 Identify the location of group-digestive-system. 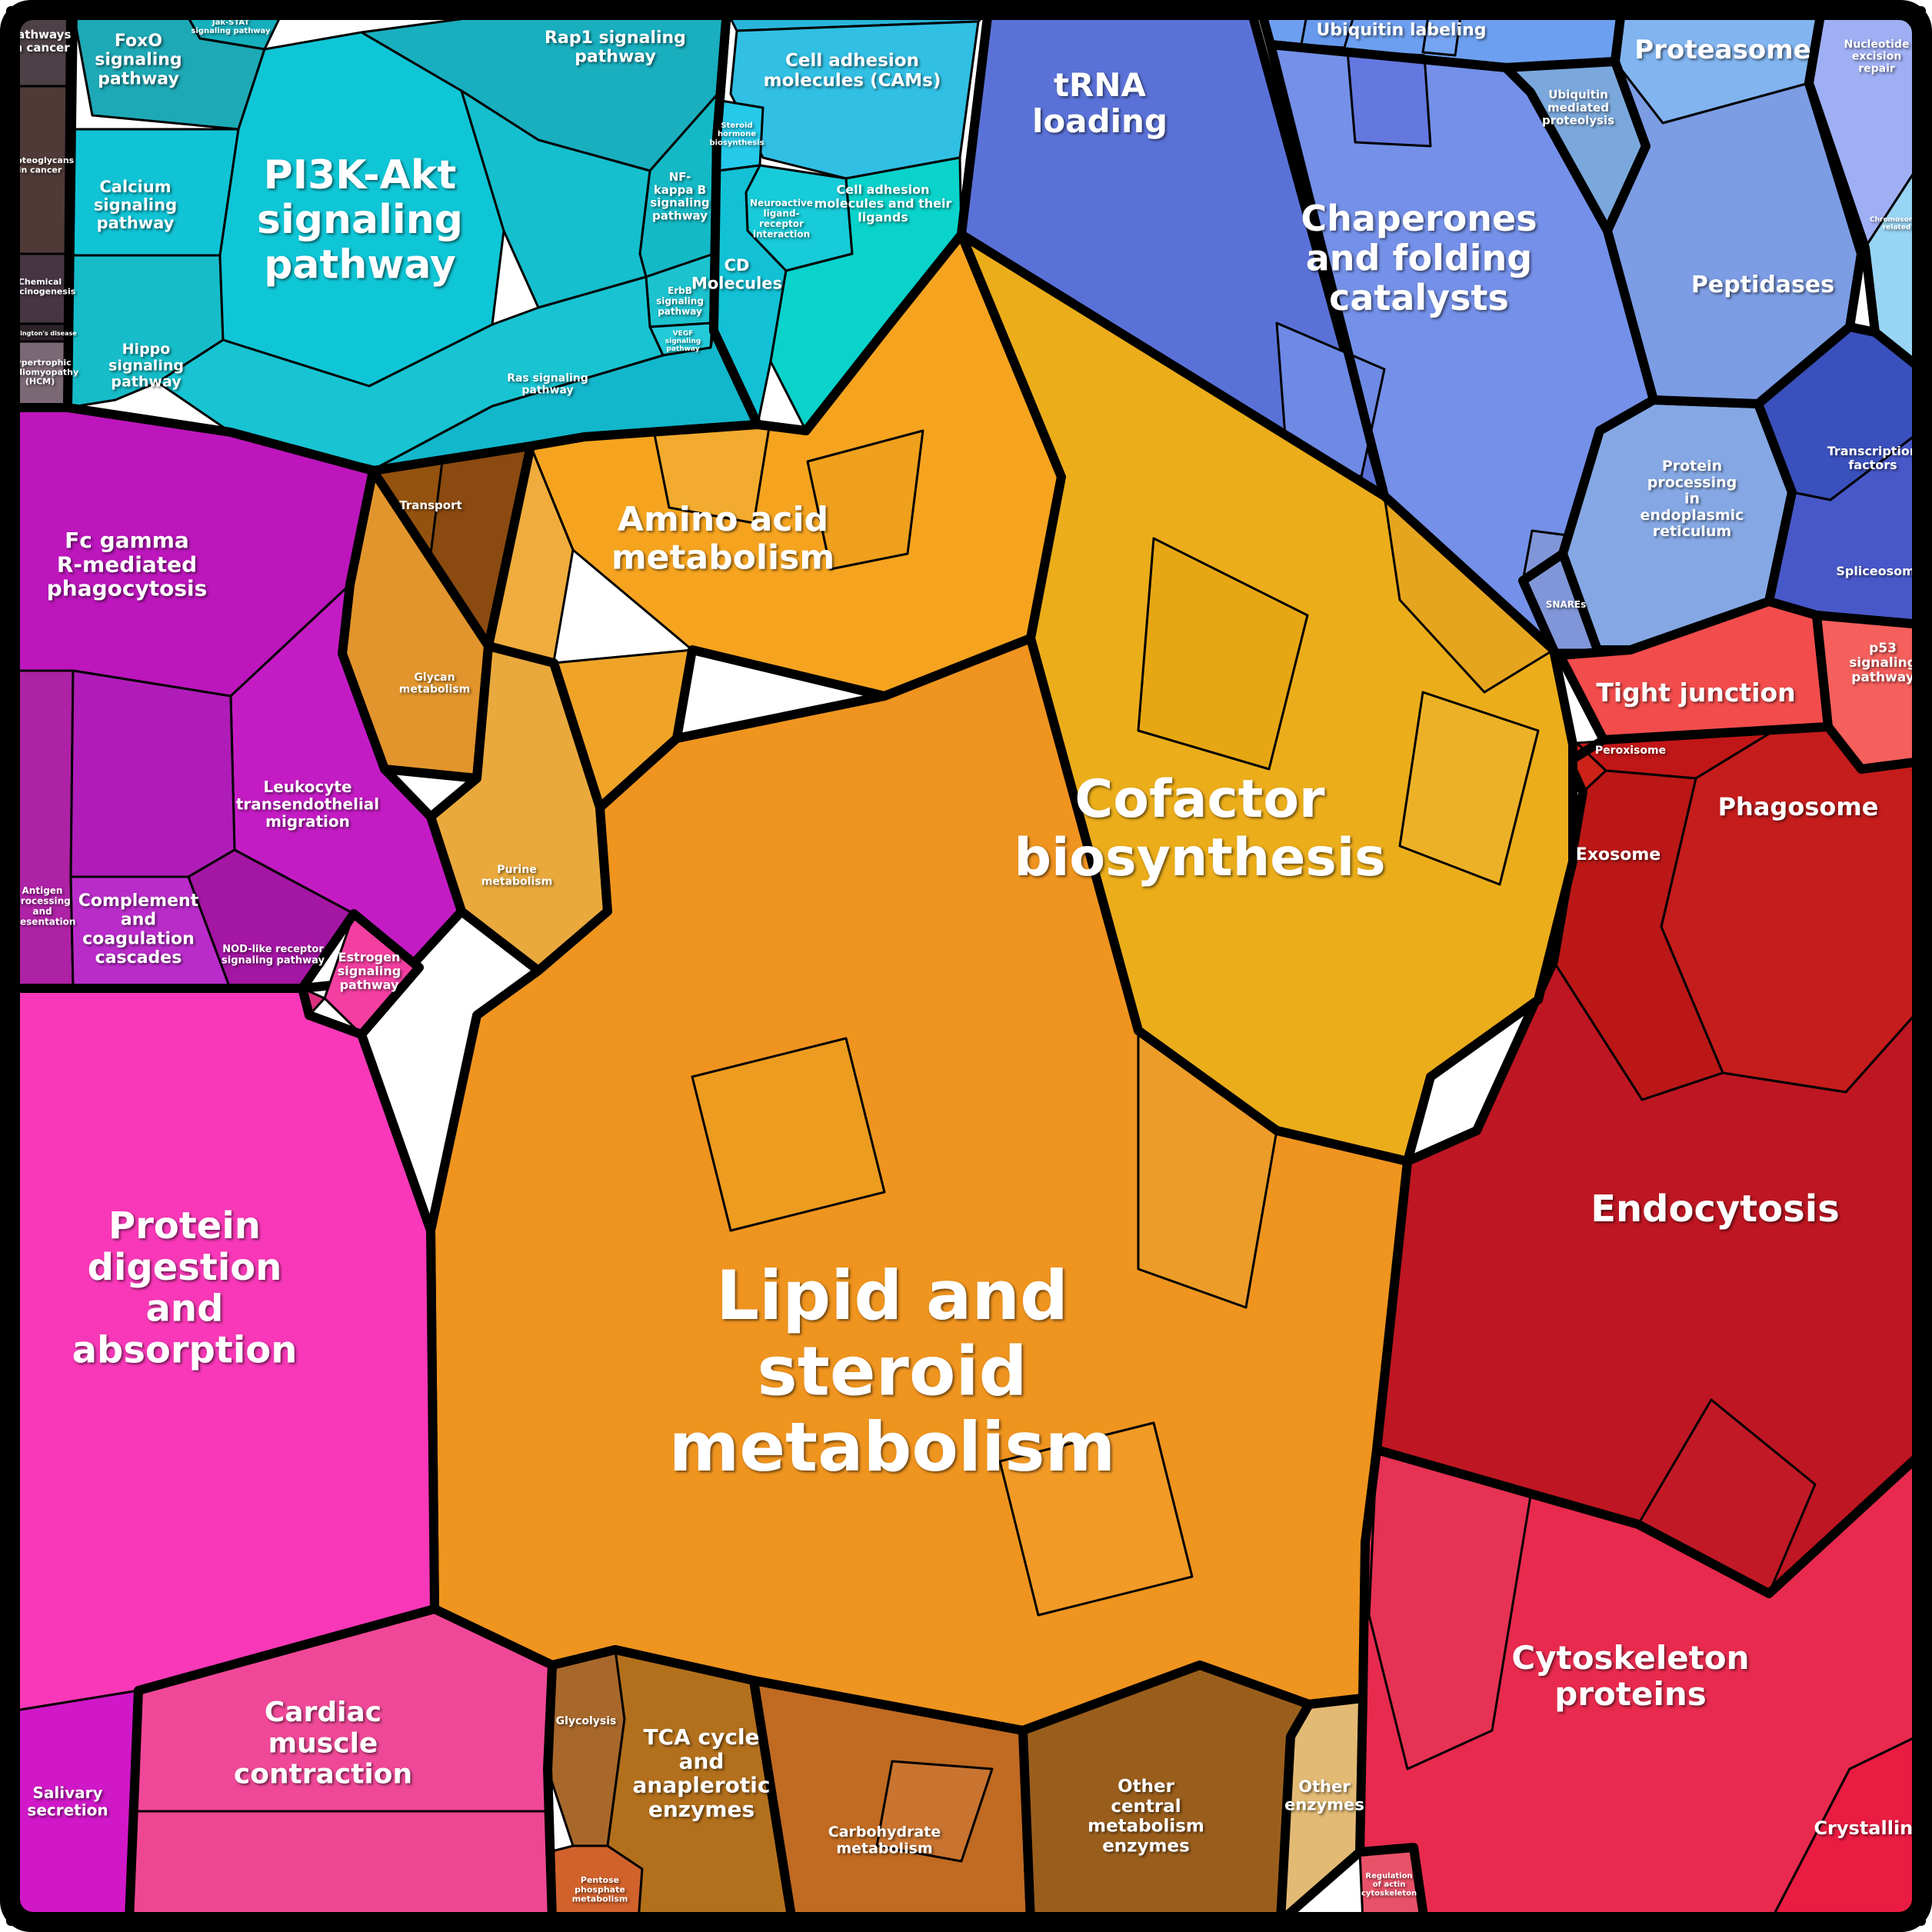
(222, 1455).